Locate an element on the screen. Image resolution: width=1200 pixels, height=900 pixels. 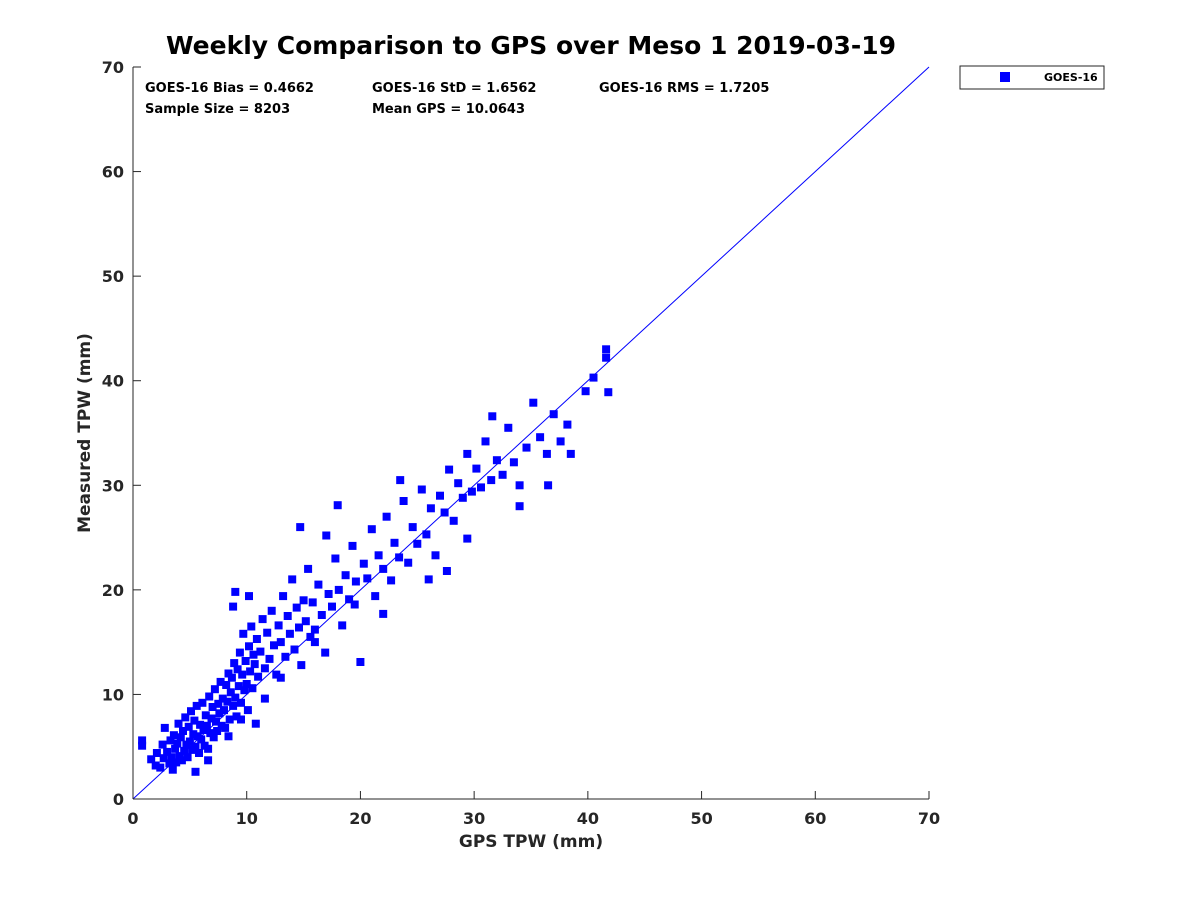
stat-sample-size: Sample Size = 8203 is located at coordinates (217, 109).